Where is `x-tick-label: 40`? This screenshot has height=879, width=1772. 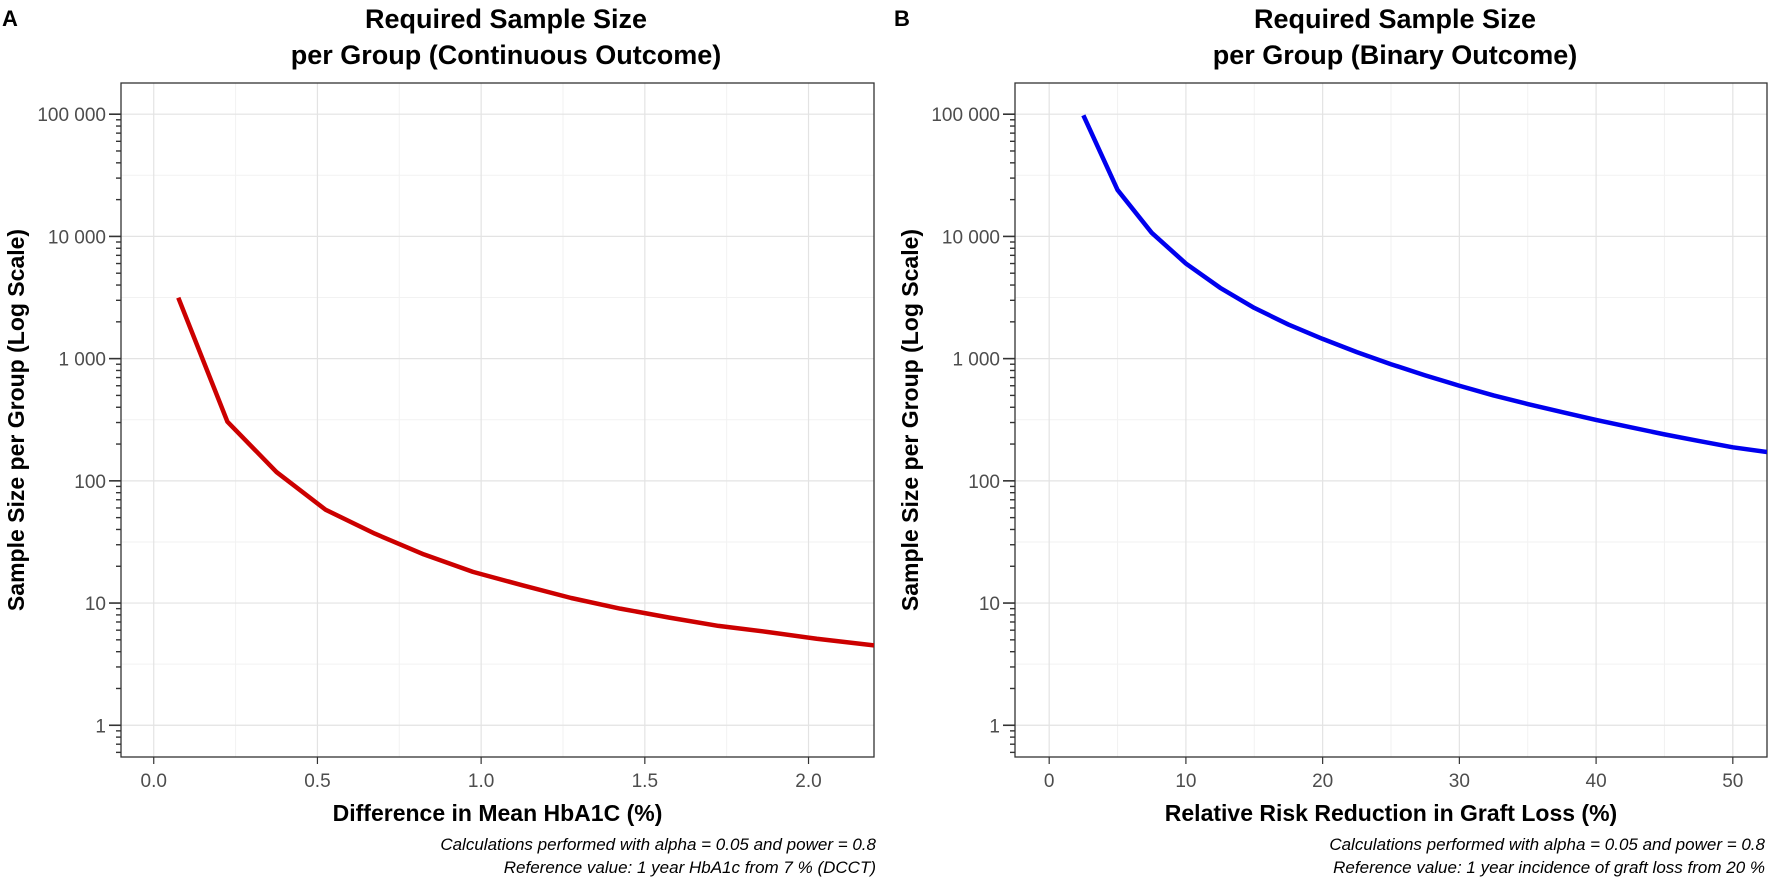
x-tick-label: 40 is located at coordinates (1596, 781).